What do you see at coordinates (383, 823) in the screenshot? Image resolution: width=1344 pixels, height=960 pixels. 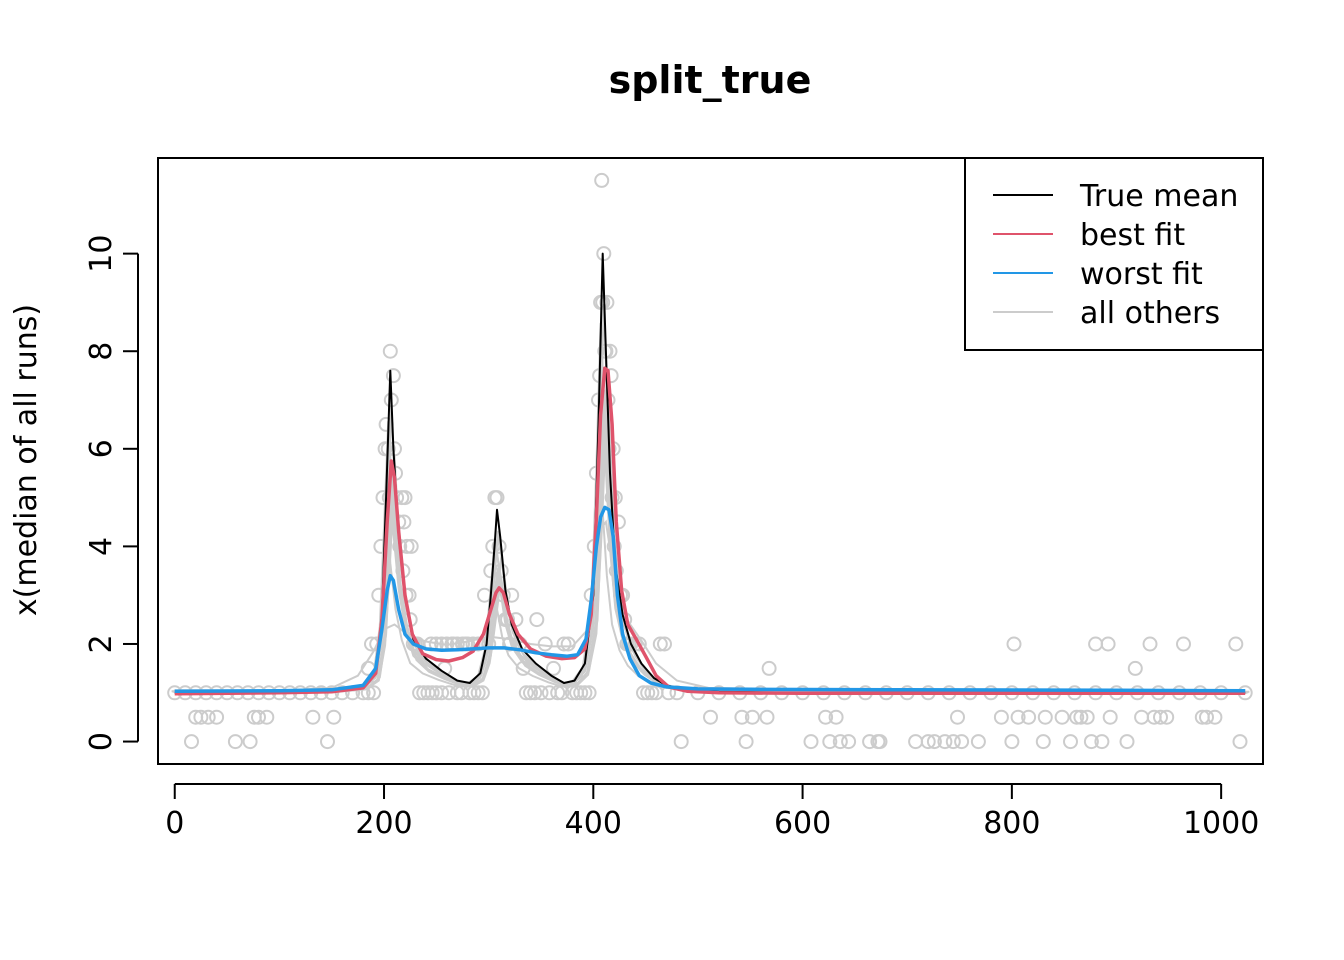 I see `x-tick-label: 200` at bounding box center [383, 823].